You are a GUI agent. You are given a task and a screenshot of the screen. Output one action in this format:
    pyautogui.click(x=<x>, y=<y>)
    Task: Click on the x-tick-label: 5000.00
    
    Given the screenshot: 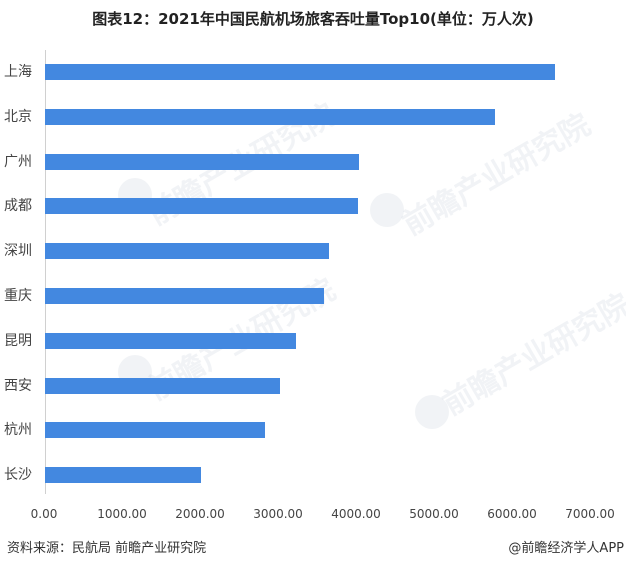 What is the action you would take?
    pyautogui.click(x=434, y=514)
    